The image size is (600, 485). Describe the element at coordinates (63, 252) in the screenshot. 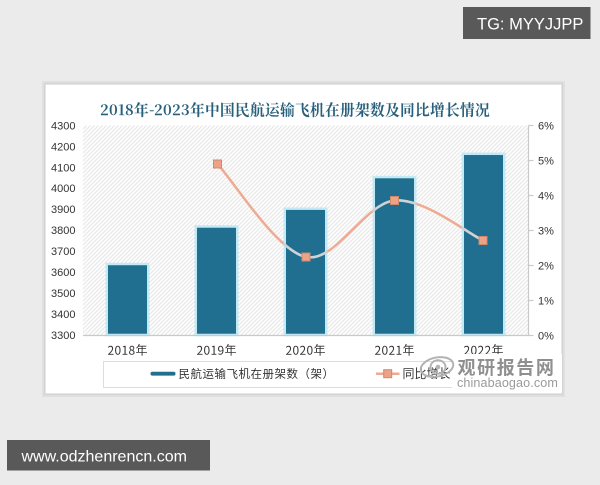

I see `svg-text: 3700` at that location.